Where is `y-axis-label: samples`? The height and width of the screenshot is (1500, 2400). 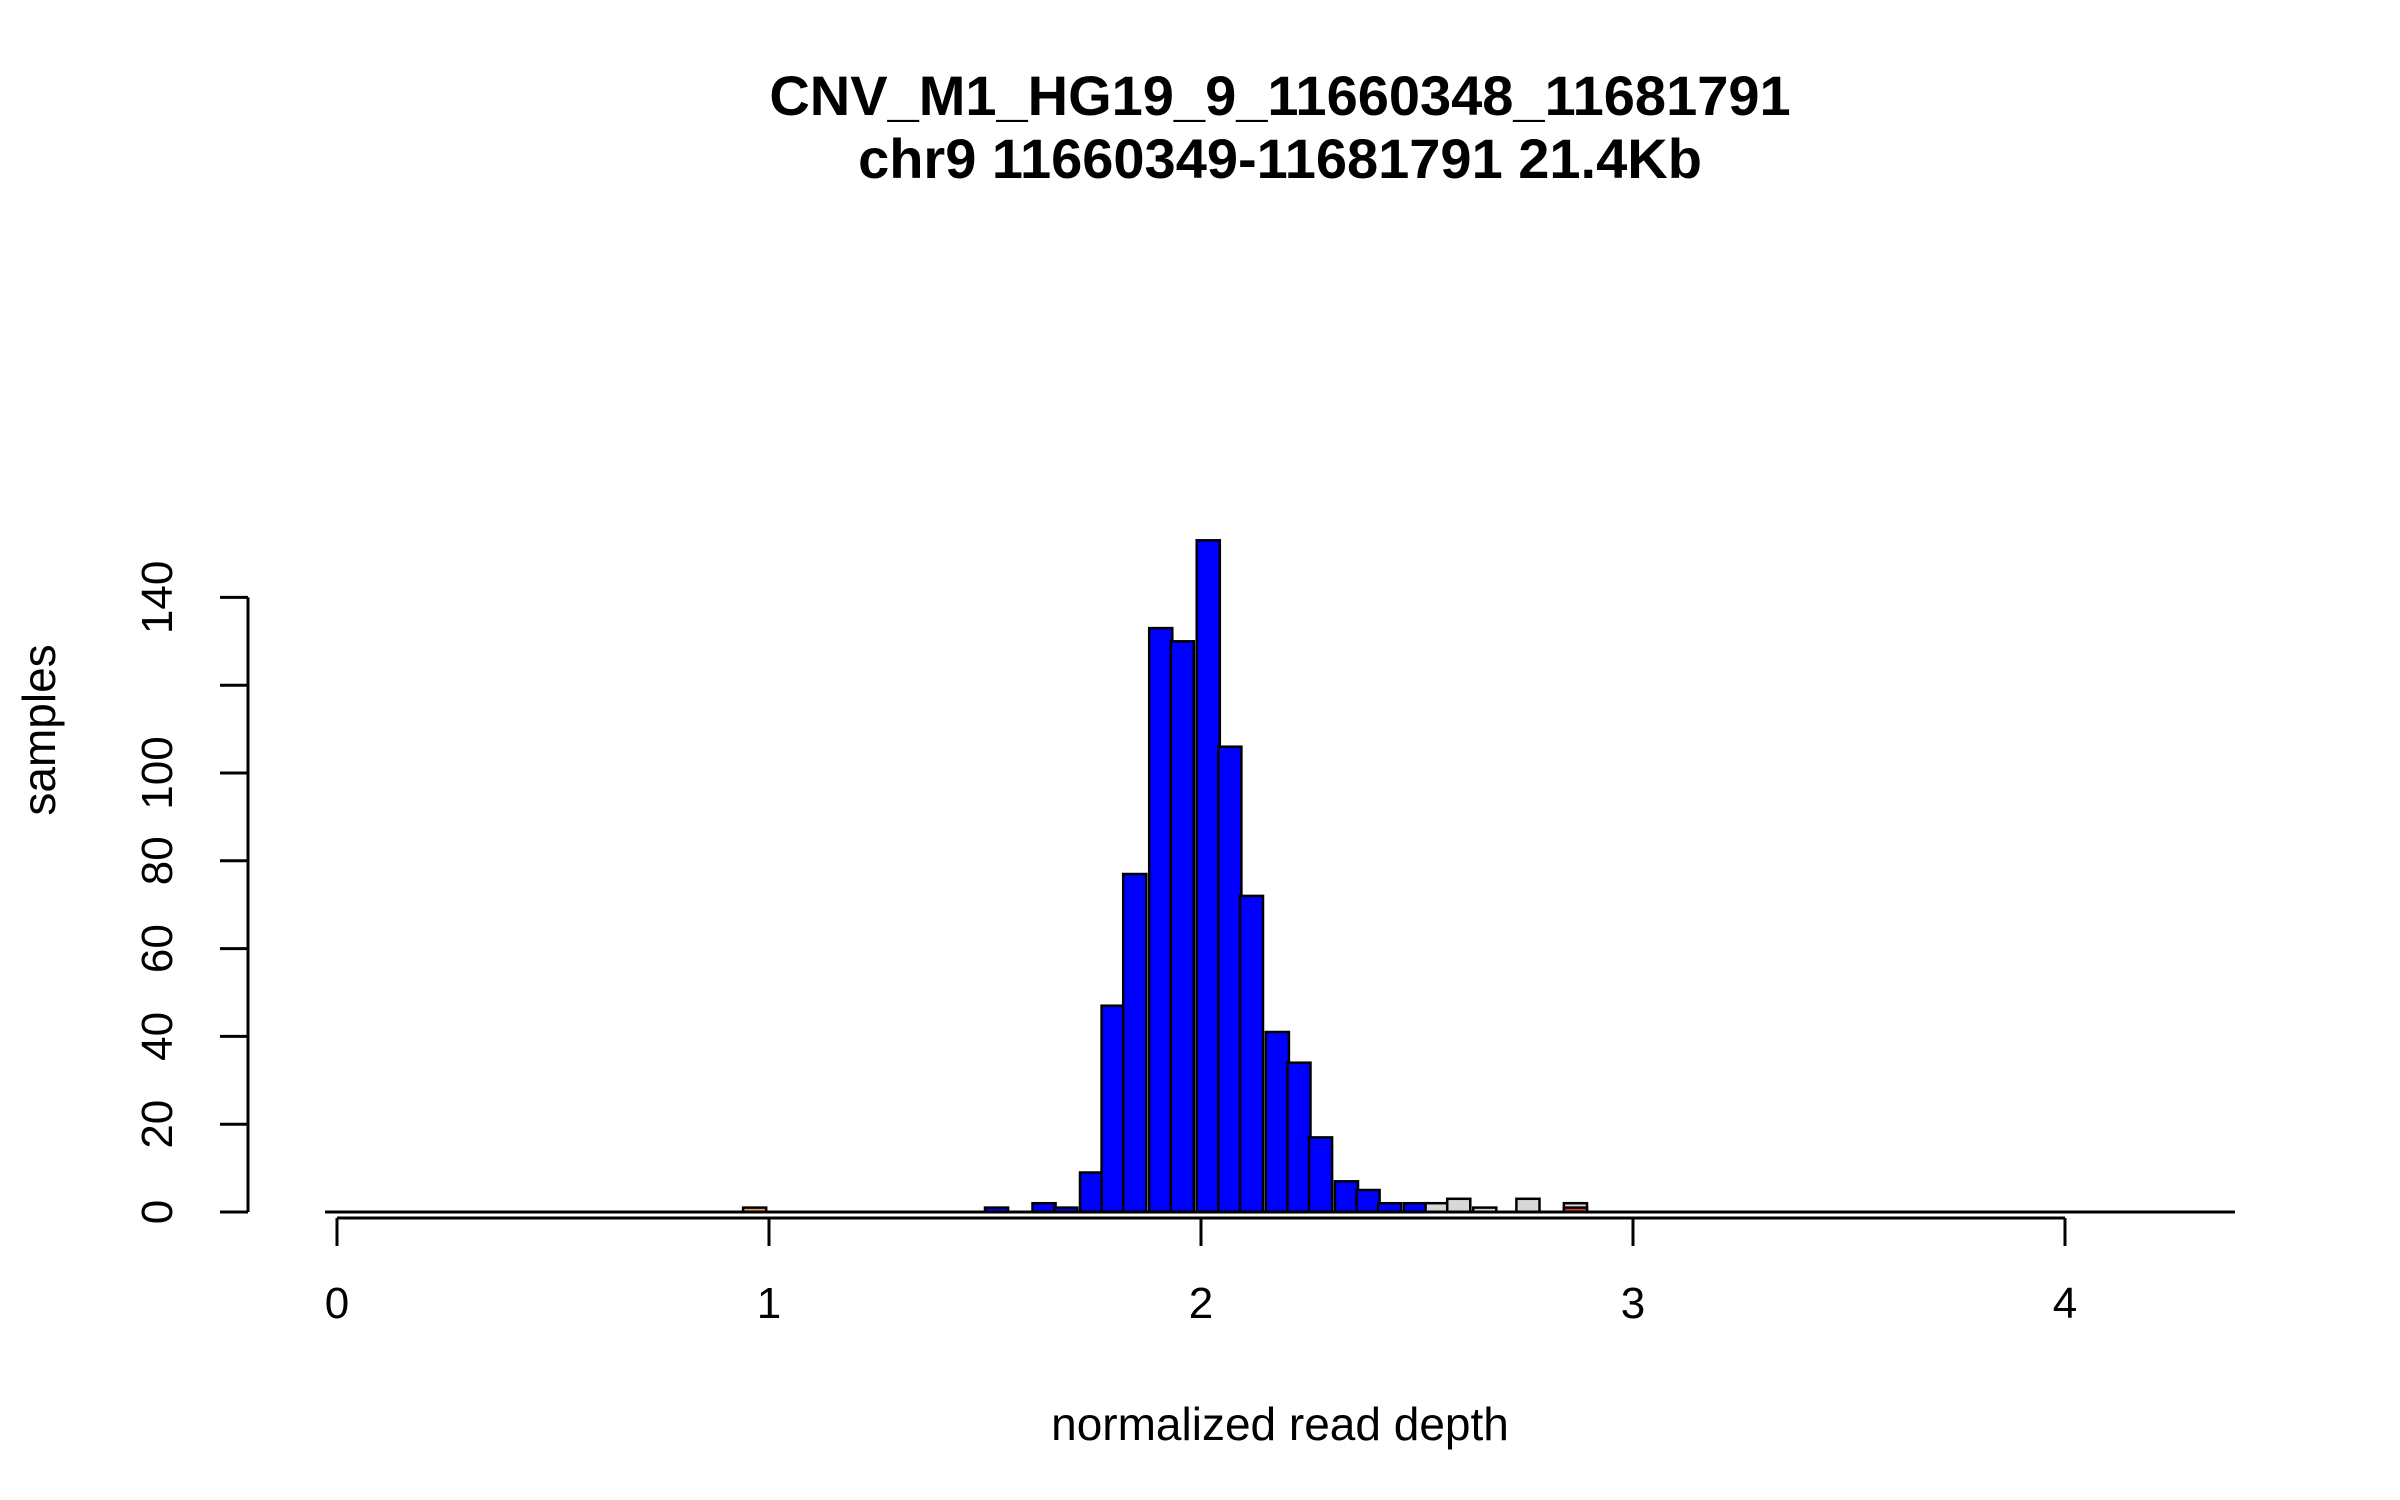
y-axis-label: samples is located at coordinates (39, 729).